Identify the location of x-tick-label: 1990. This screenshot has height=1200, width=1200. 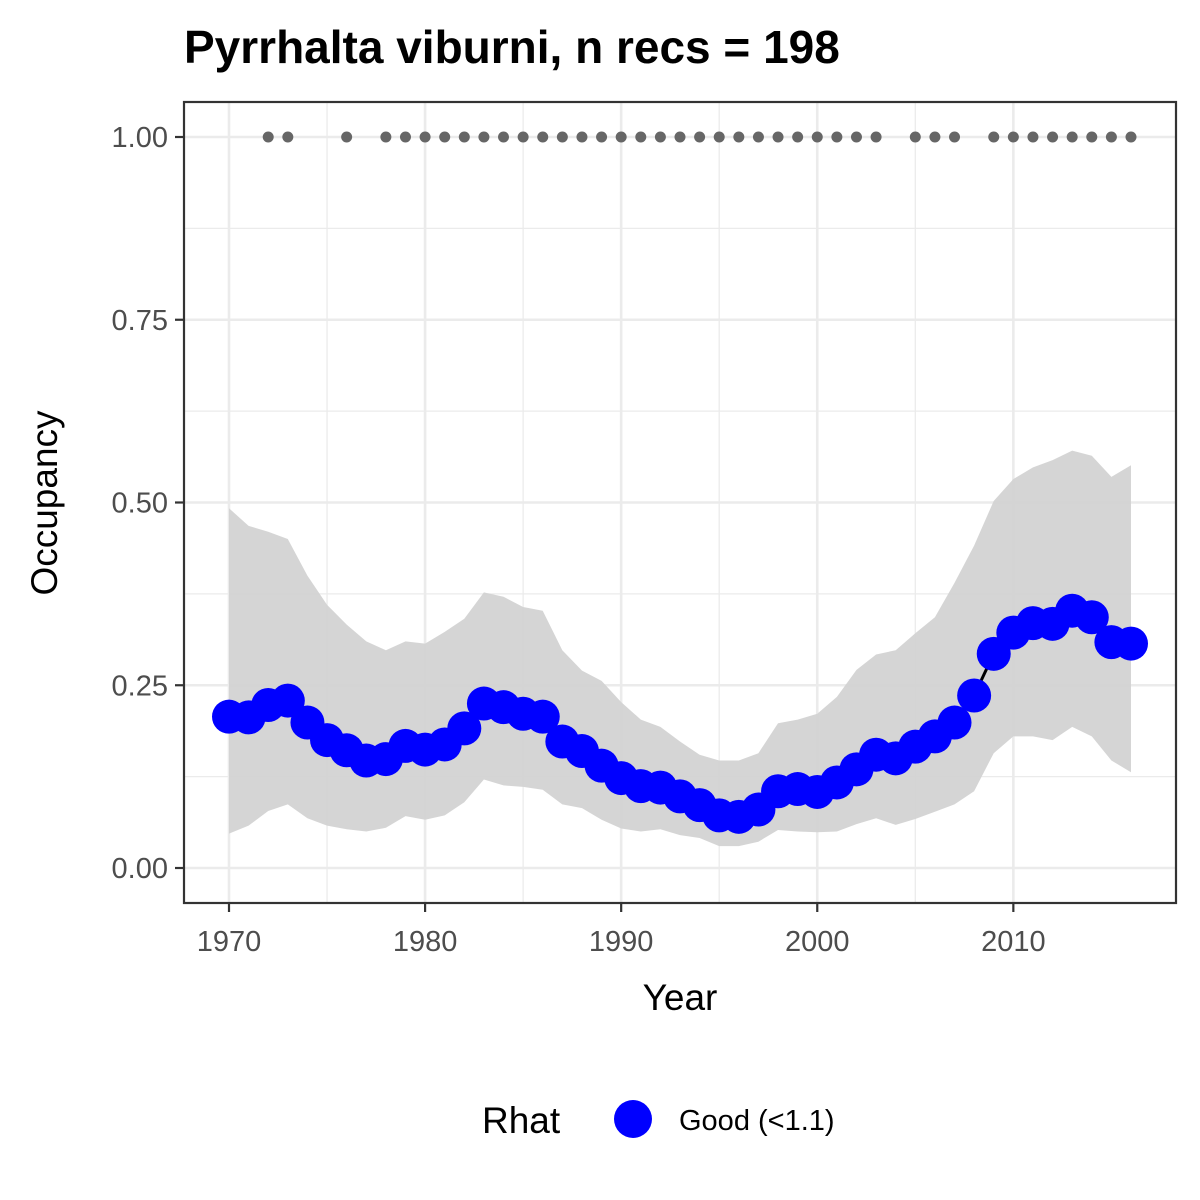
(621, 942).